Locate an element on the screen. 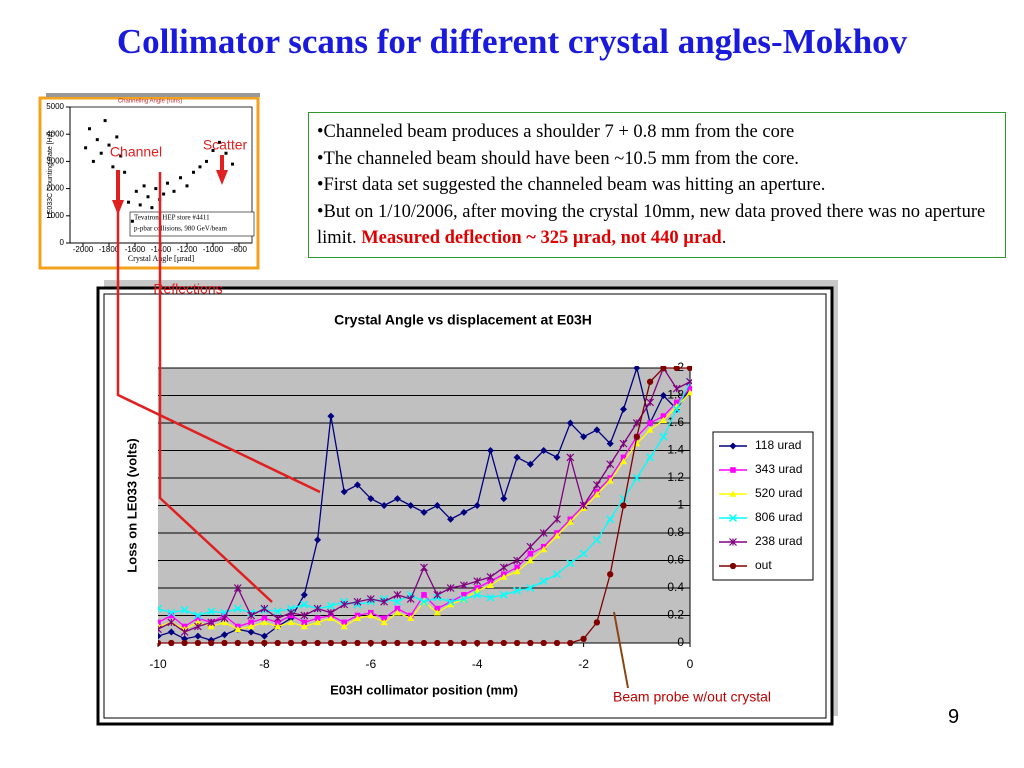 The width and height of the screenshot is (1024, 768). y-tick-label: 1.2 is located at coordinates (675, 477).